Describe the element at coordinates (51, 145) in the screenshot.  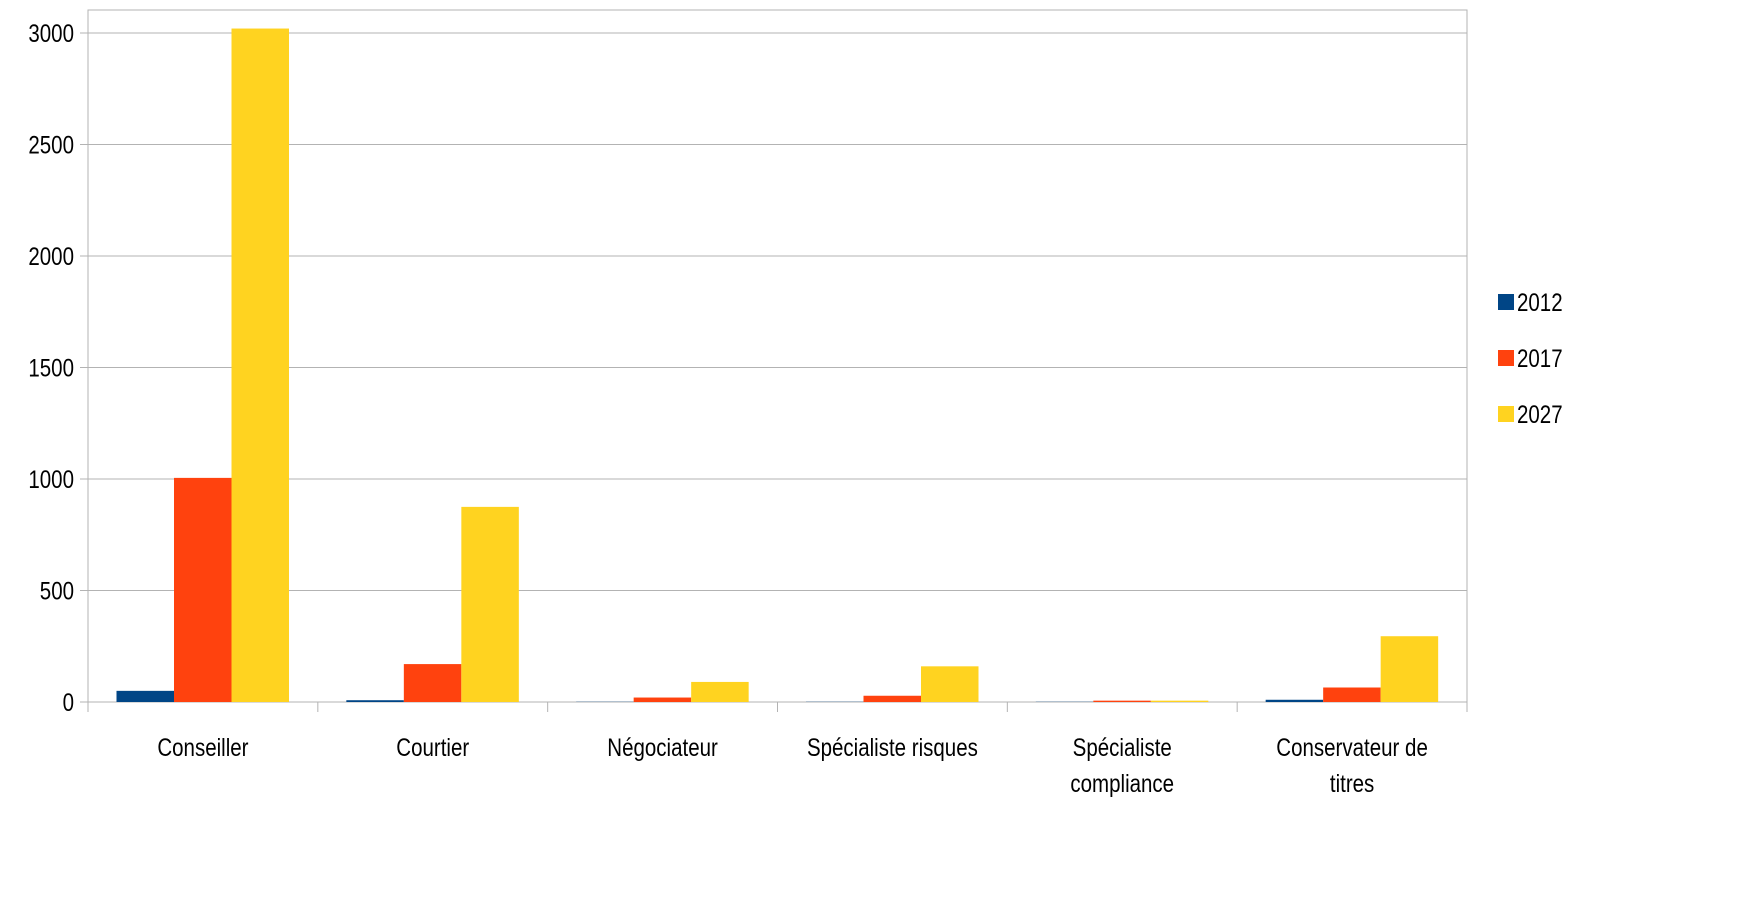
I see `y-tick-label: 2500` at that location.